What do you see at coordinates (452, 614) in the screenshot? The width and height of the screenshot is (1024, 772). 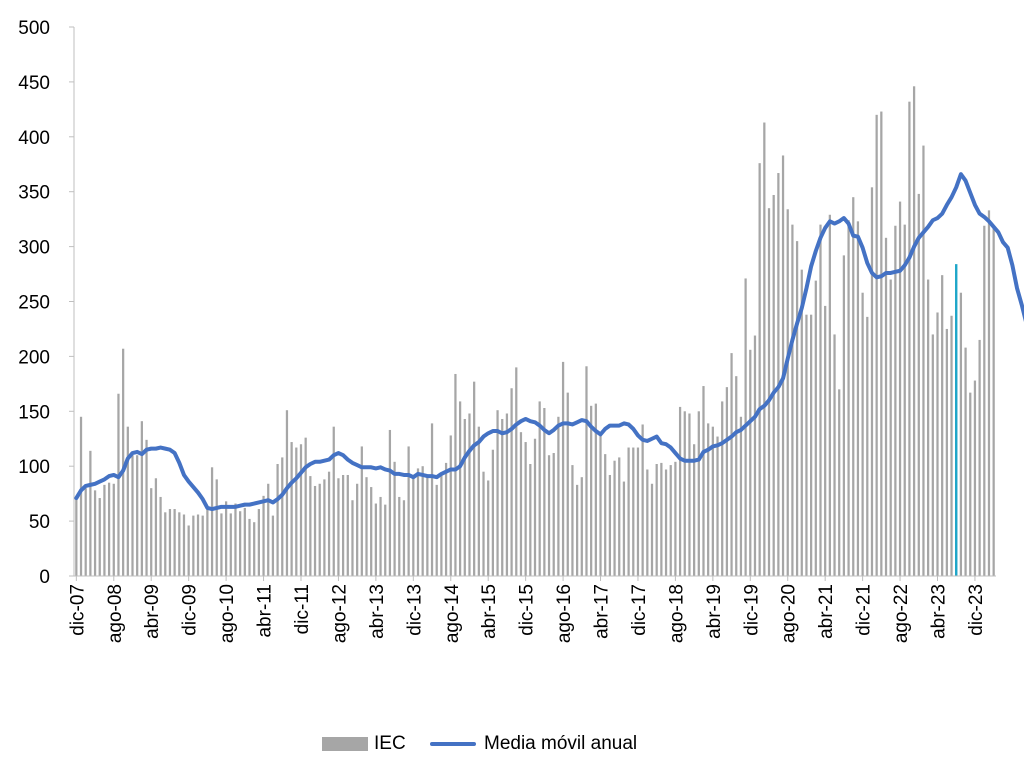 I see `x-tick-label: ago-14` at bounding box center [452, 614].